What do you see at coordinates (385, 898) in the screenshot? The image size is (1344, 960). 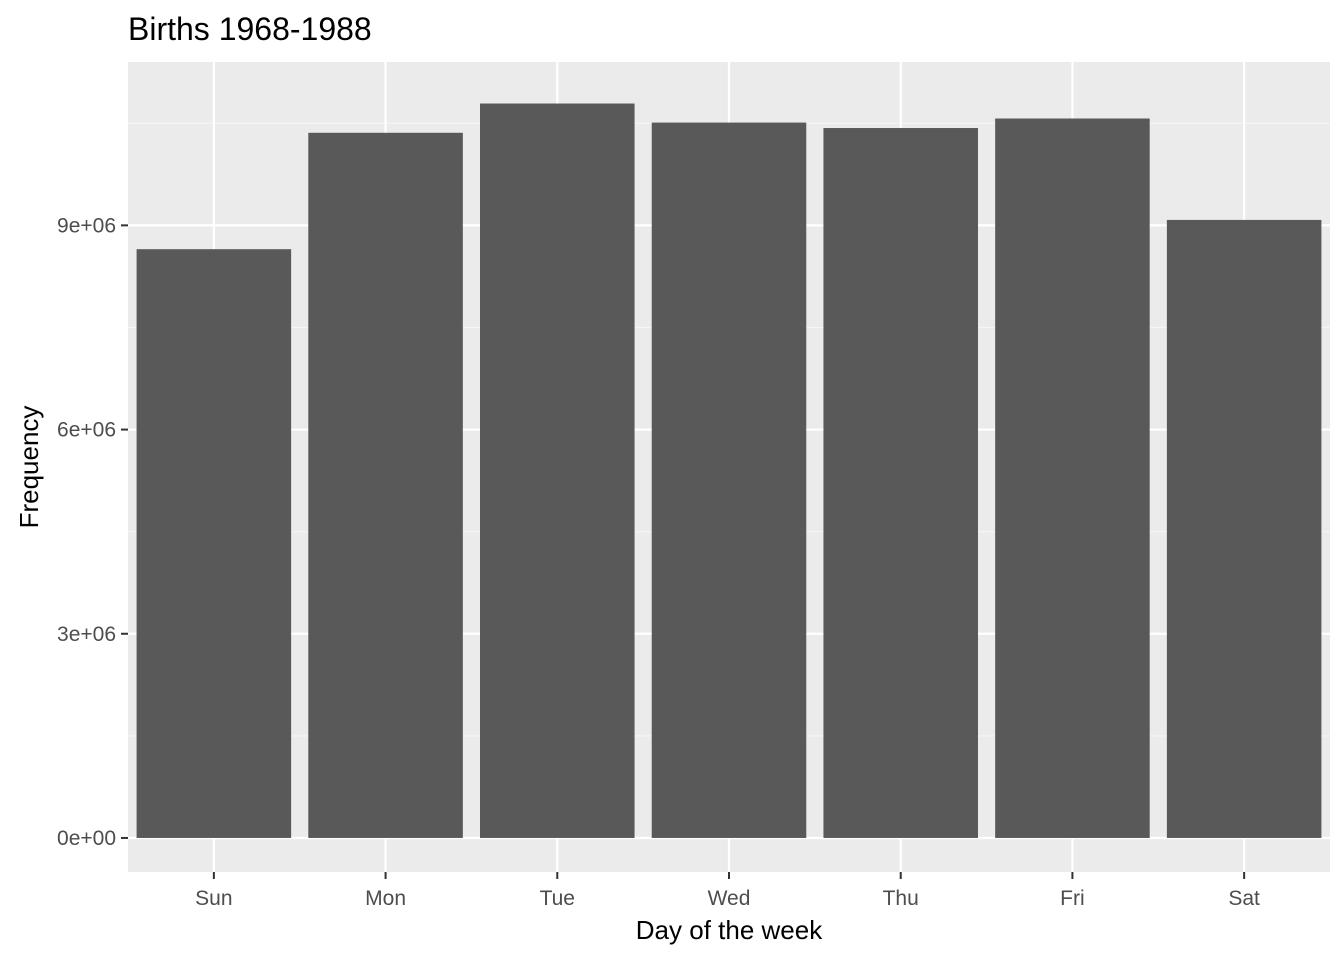 I see `x-tick-label: Mon` at bounding box center [385, 898].